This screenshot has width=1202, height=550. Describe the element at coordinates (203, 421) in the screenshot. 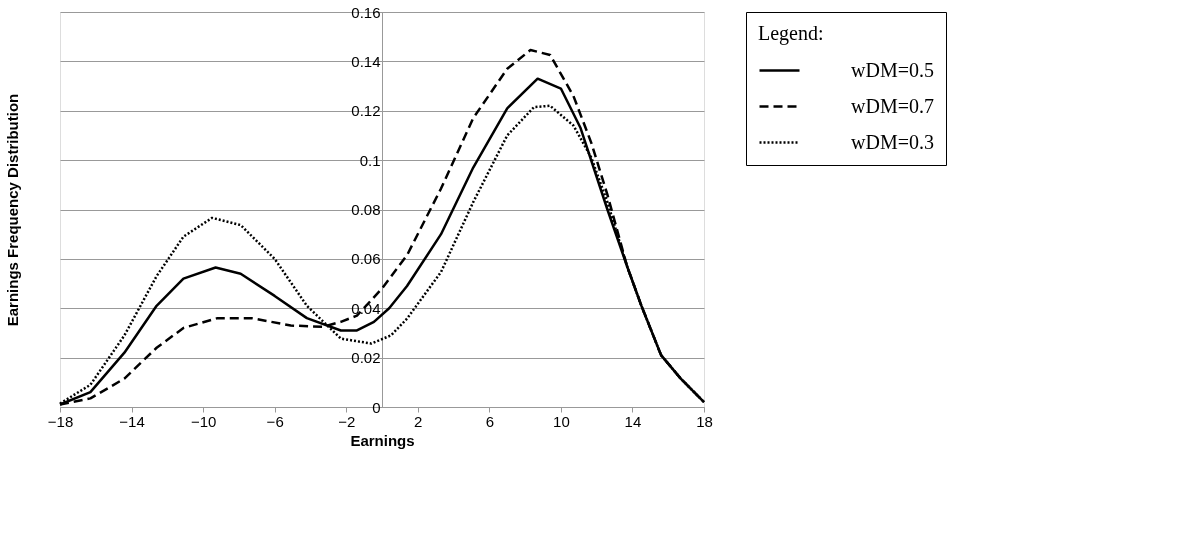

I see `x-tick-label: −10` at that location.